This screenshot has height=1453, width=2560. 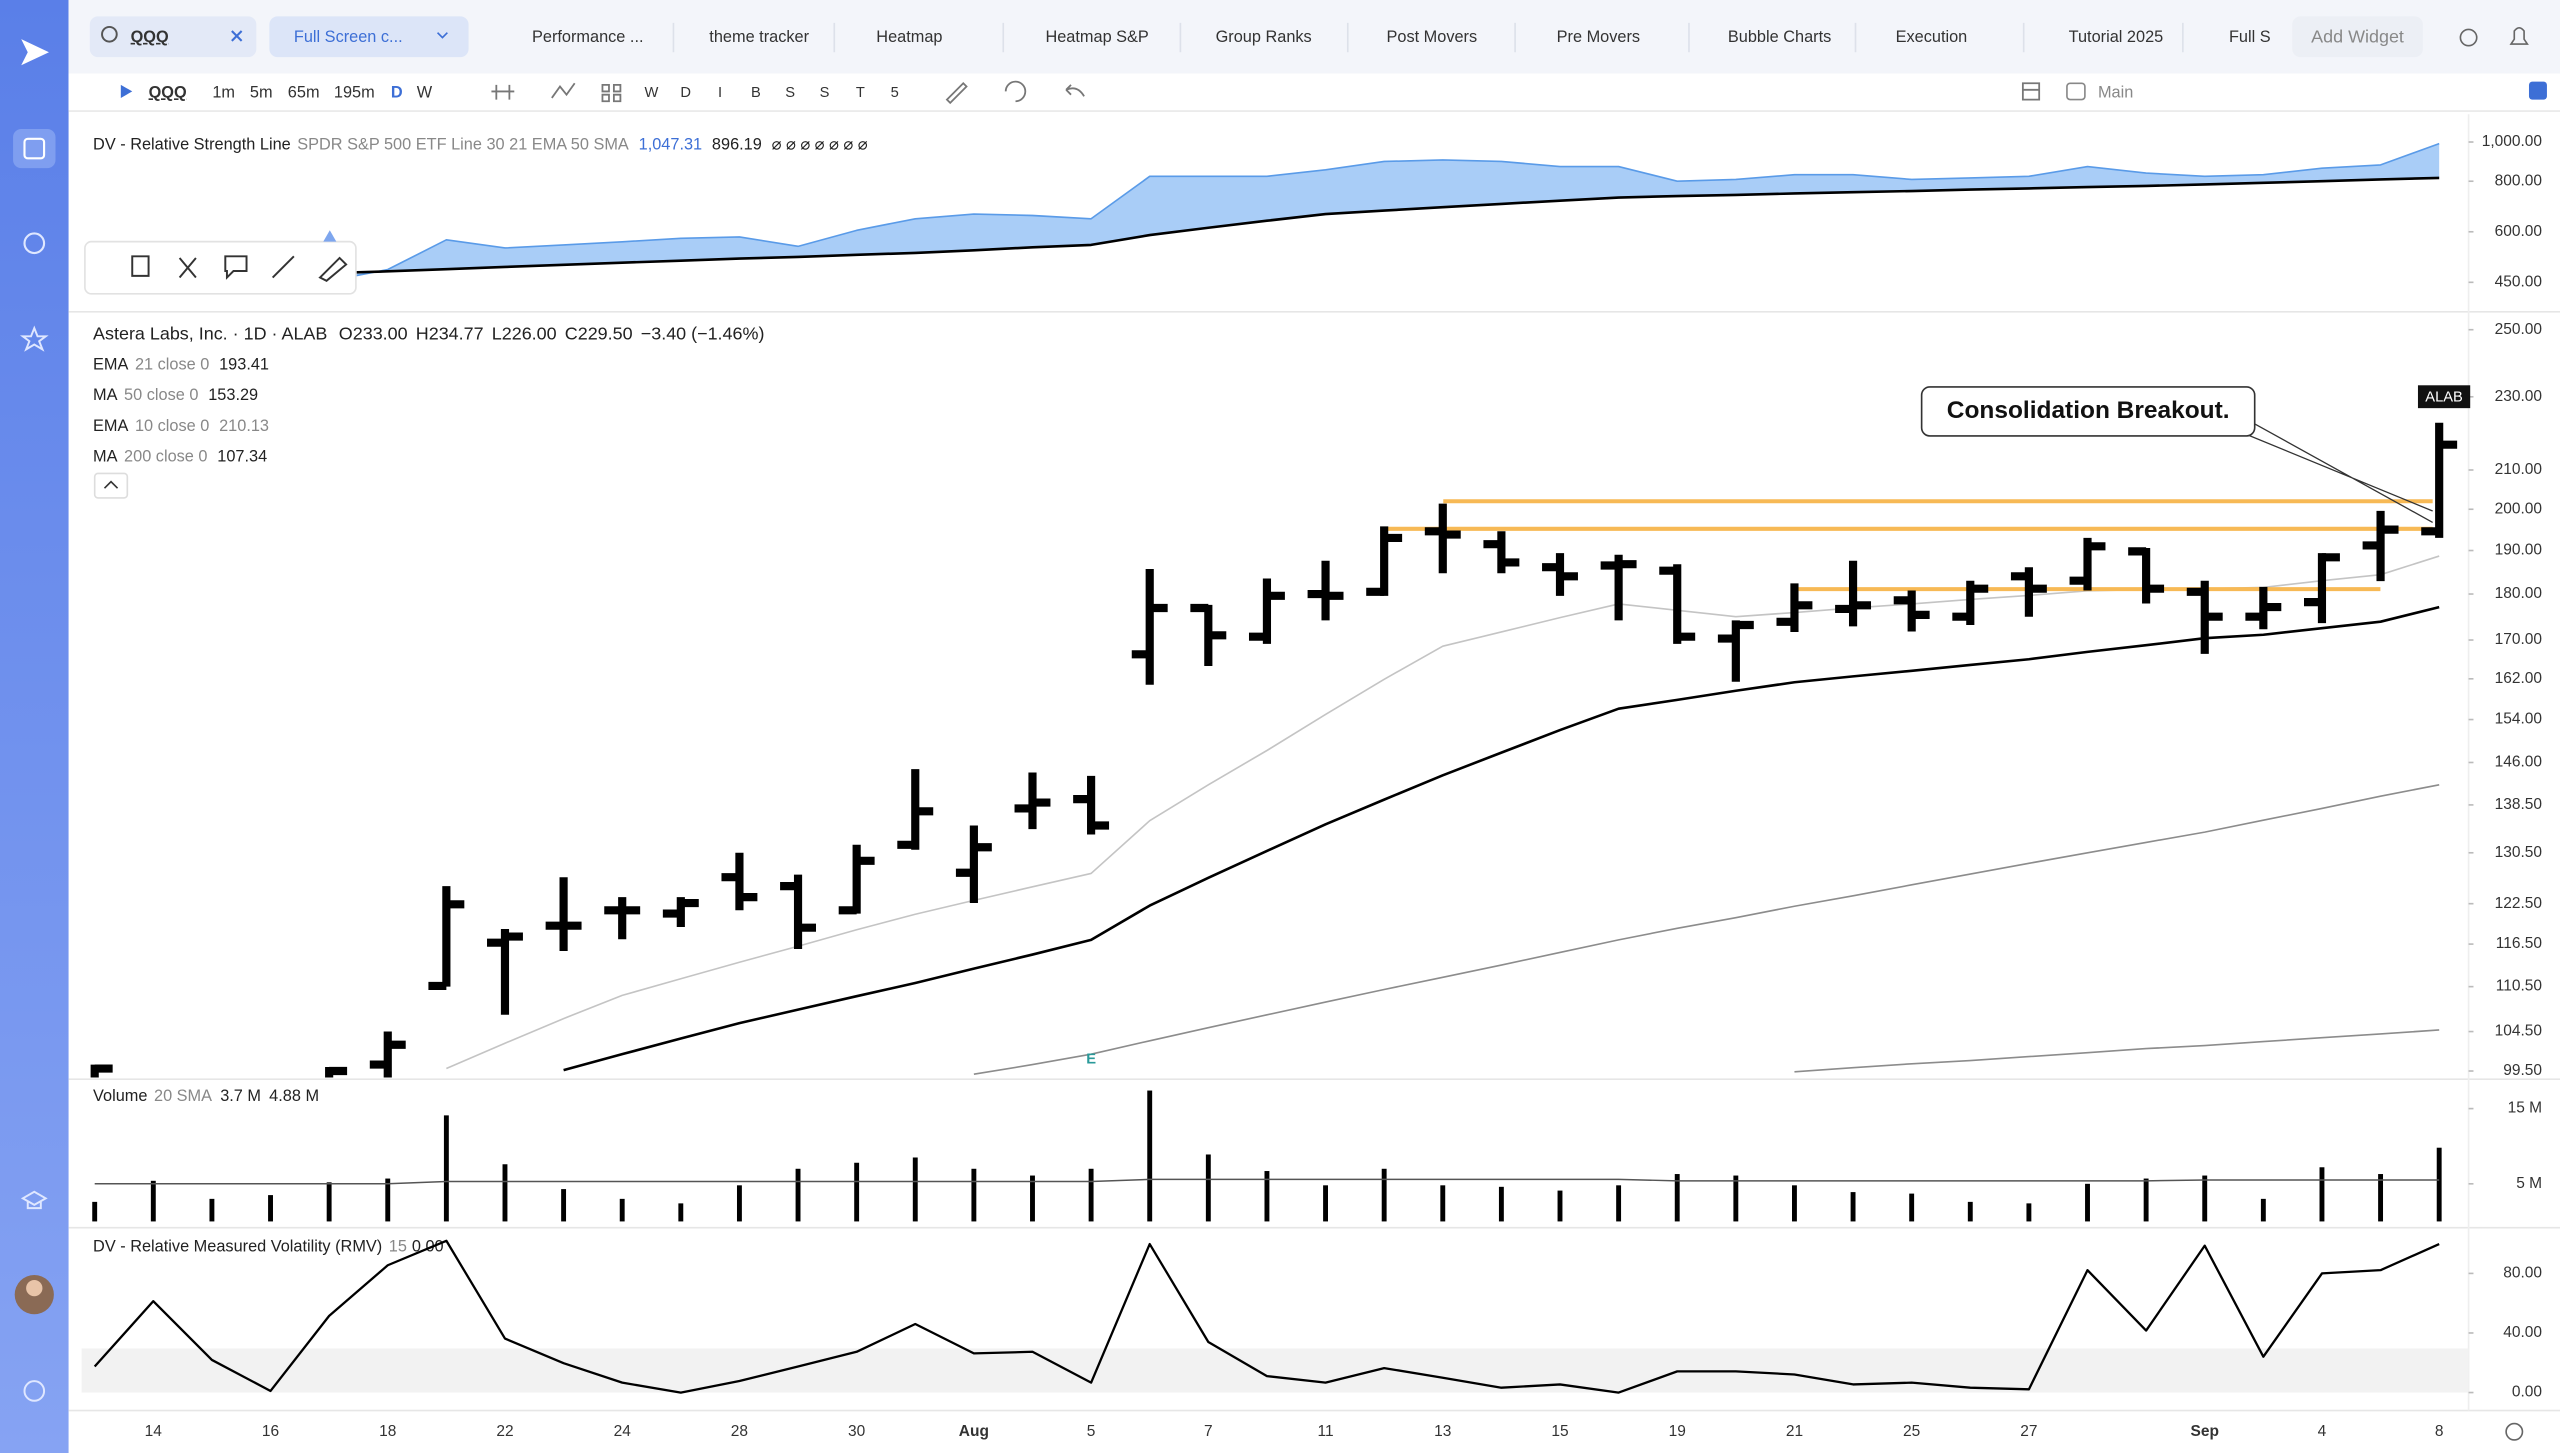 I want to click on x-tick-label: 8, so click(x=2439, y=1431).